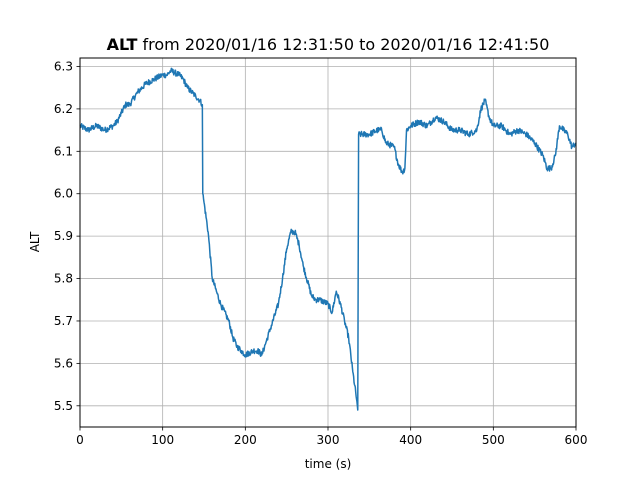 The width and height of the screenshot is (640, 480). What do you see at coordinates (162, 440) in the screenshot?
I see `x-tick-label: 100` at bounding box center [162, 440].